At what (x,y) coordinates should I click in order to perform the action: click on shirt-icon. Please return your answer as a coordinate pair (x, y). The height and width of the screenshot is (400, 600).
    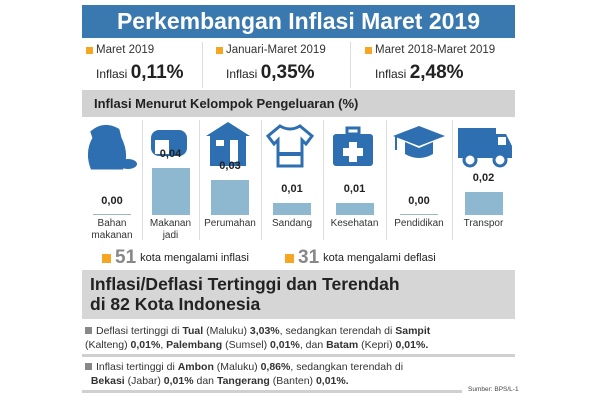
    Looking at the image, I should click on (293, 145).